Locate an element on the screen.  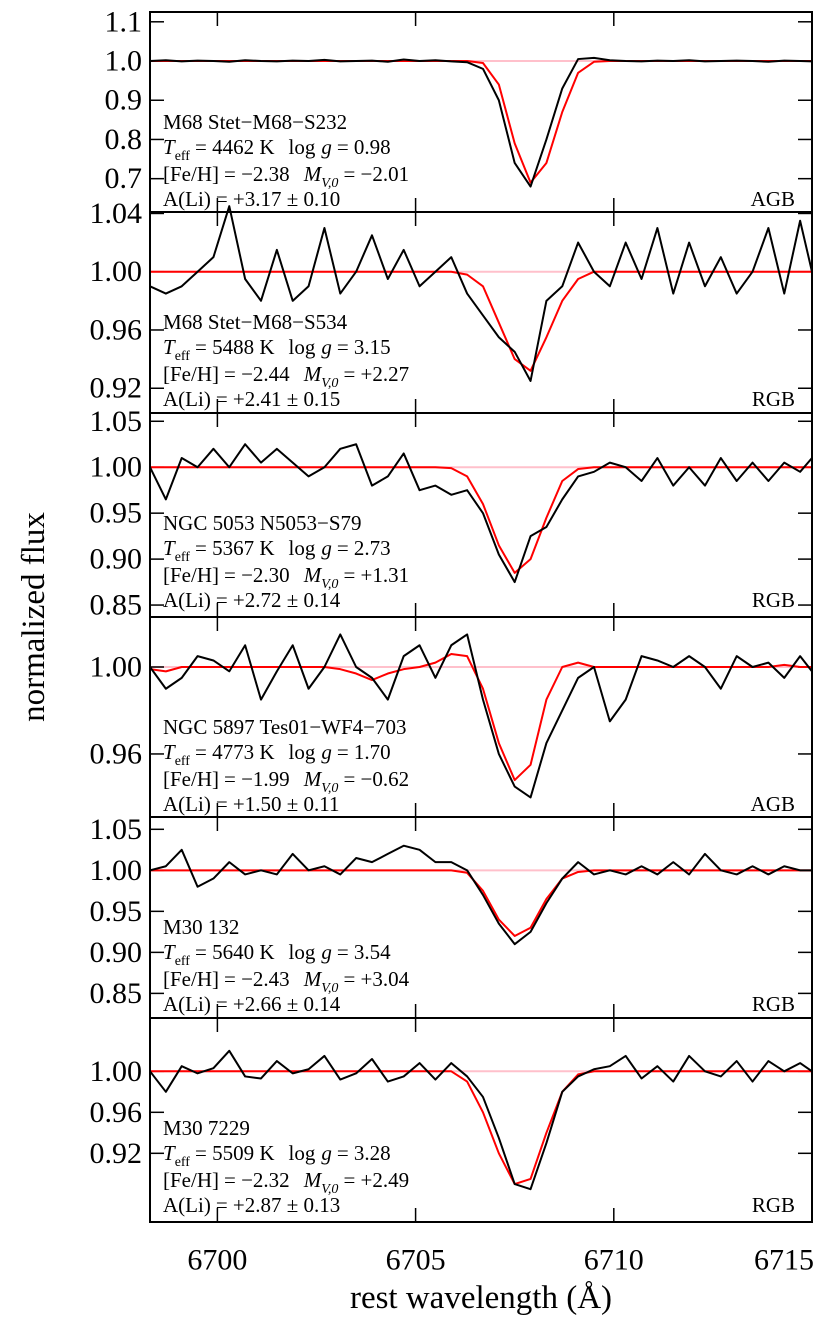
feh-mv: [Fe/H] = −2.32 MV,0 = +2.49 is located at coordinates (286, 1182).